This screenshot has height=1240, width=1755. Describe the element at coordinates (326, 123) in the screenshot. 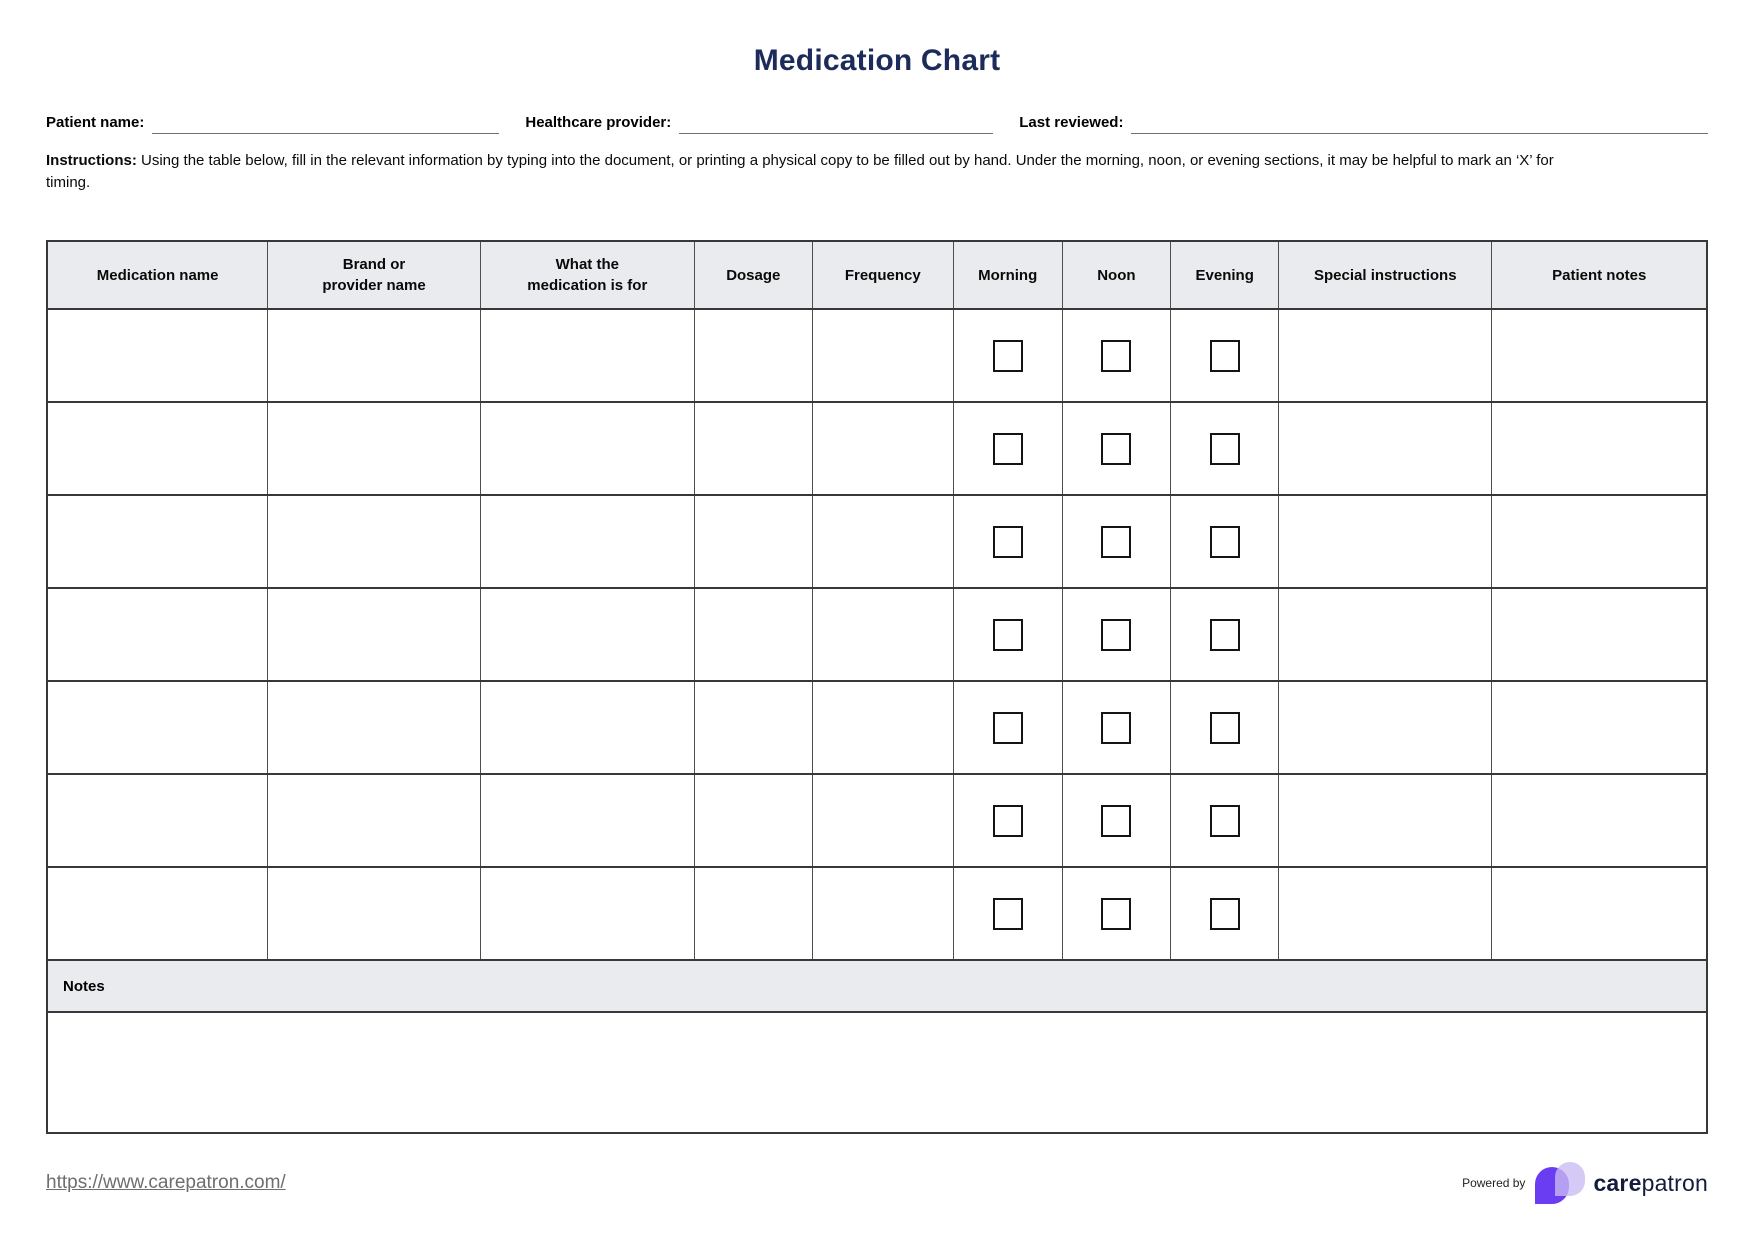

I see `patient-name-input-line` at that location.